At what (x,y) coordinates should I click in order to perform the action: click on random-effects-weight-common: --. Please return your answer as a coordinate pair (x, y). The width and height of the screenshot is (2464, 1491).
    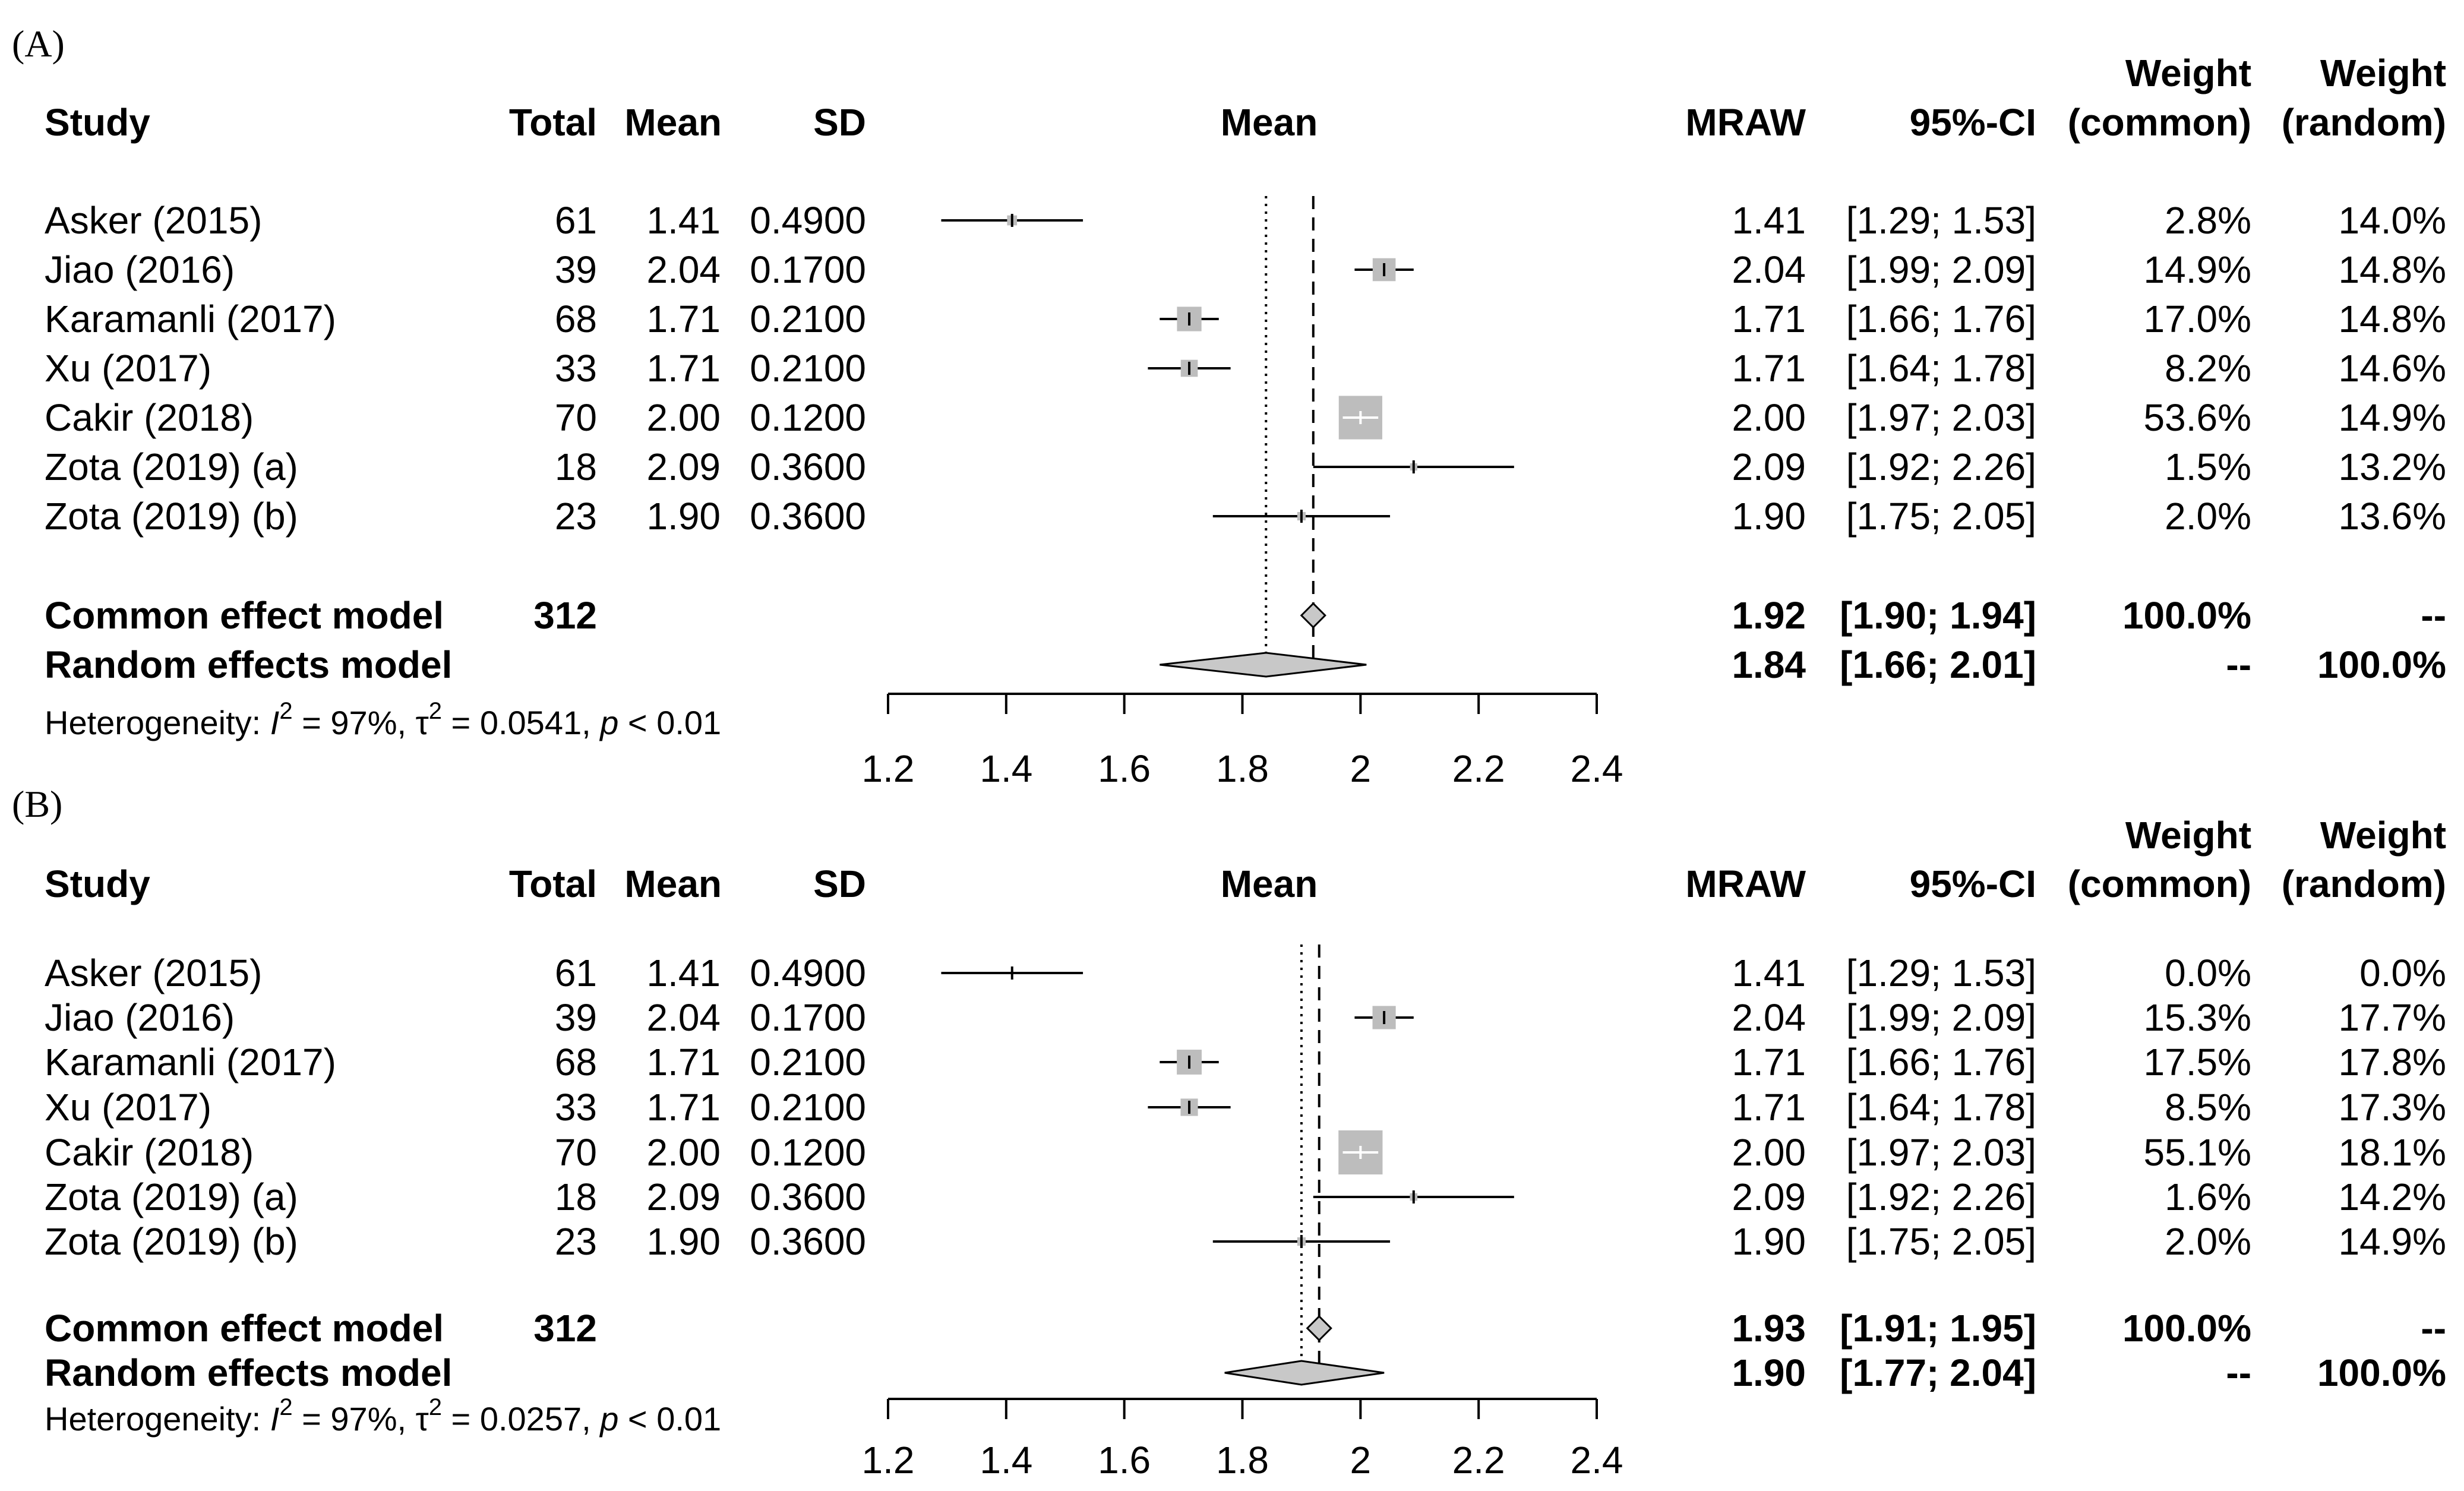
    Looking at the image, I should click on (2239, 1372).